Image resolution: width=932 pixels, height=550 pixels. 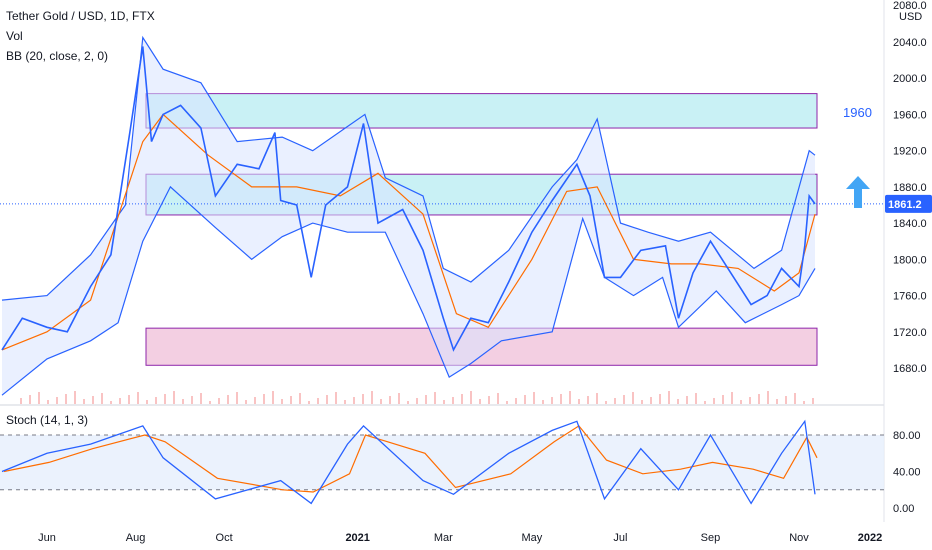 I want to click on stoch-band-fill, so click(x=442, y=462).